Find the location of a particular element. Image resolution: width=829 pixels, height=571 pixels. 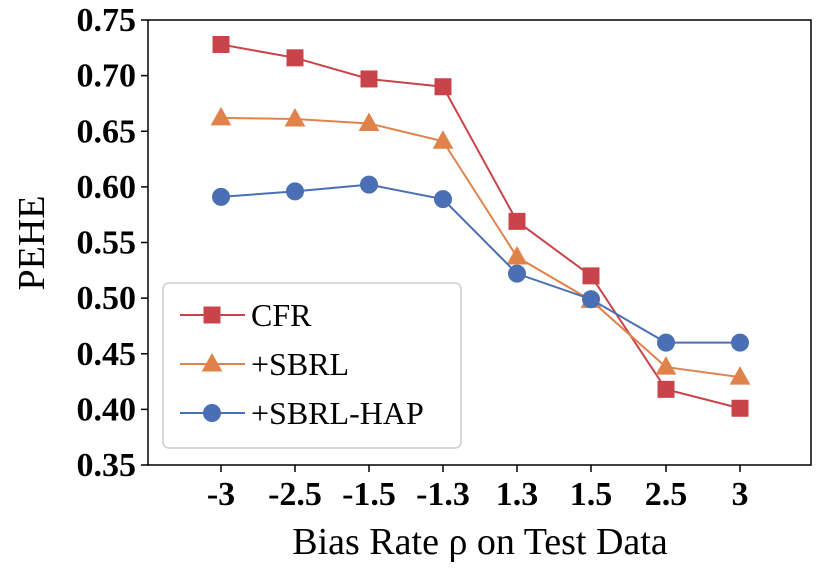

y-tick-label: 0.70 is located at coordinates (107, 76).